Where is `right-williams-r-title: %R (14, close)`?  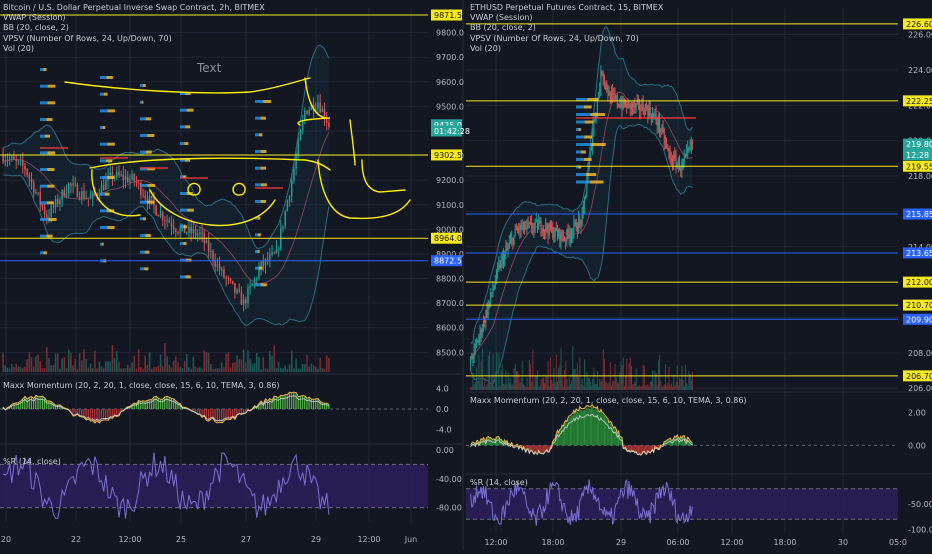 right-williams-r-title: %R (14, close) is located at coordinates (499, 483).